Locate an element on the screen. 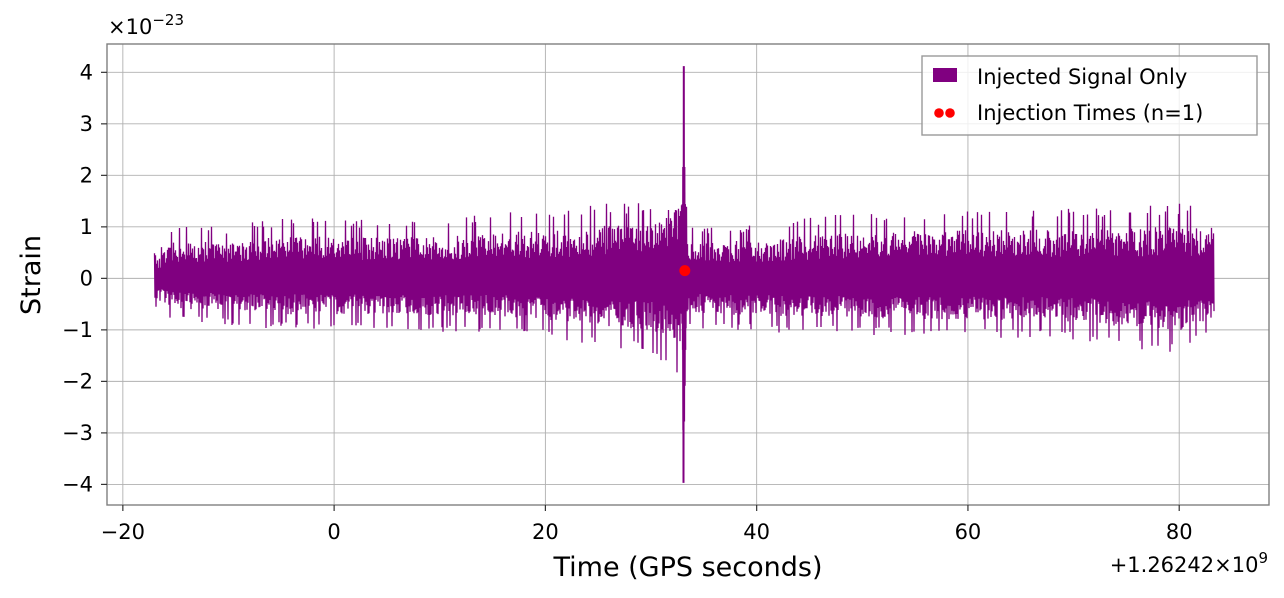 This screenshot has width=1284, height=598. y-tick-label: −3 is located at coordinates (77, 433).